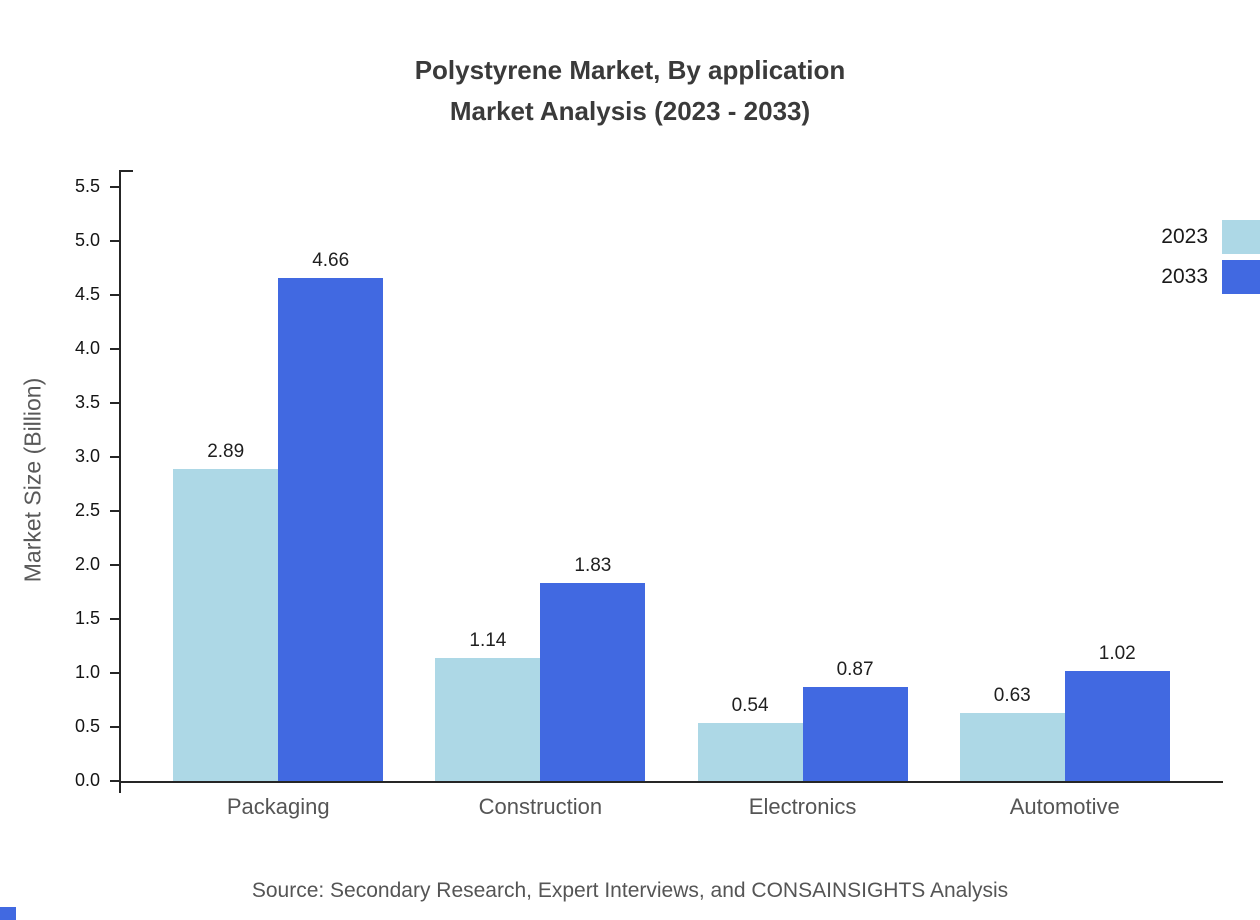  I want to click on legend: 2023 2033, so click(1210, 257).